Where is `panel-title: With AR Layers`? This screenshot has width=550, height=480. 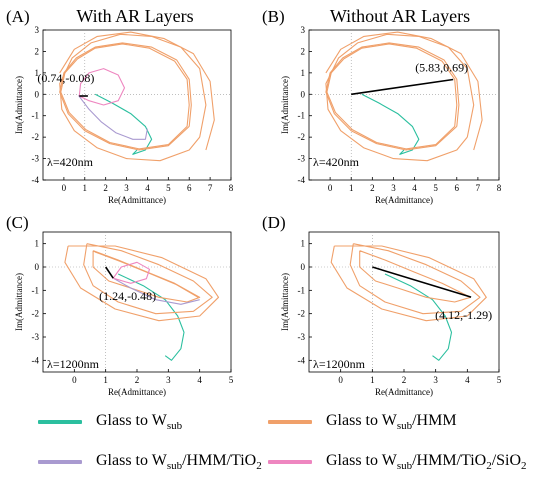
panel-title: With AR Layers is located at coordinates (134, 16).